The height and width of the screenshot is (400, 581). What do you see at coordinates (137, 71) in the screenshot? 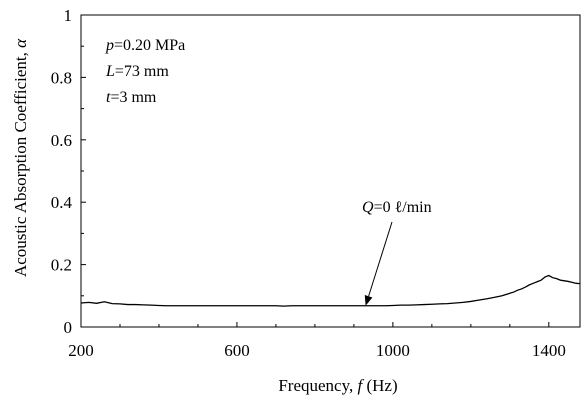
I see `param-length: L=73 mm` at bounding box center [137, 71].